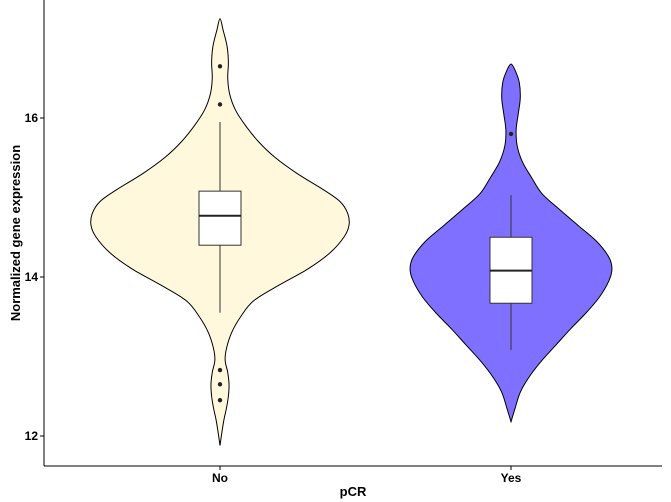 The image size is (671, 502). What do you see at coordinates (367, 475) in the screenshot?
I see `x-axis-ticks: No Yes` at bounding box center [367, 475].